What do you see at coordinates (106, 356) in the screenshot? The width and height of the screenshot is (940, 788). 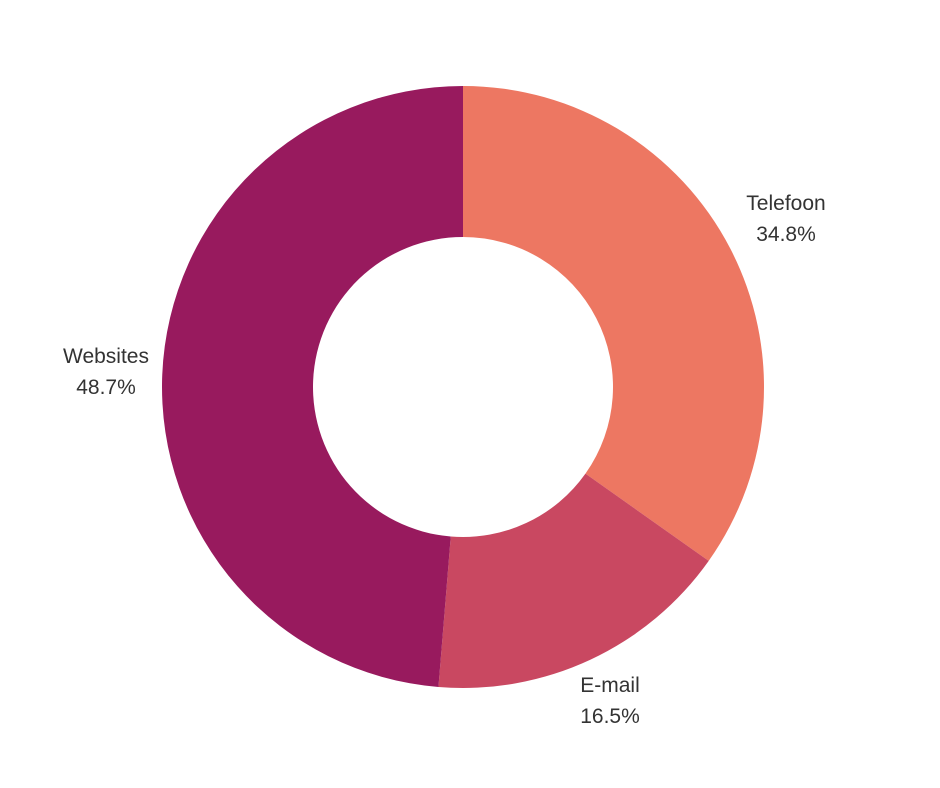 I see `slice-label-websites: Websites` at bounding box center [106, 356].